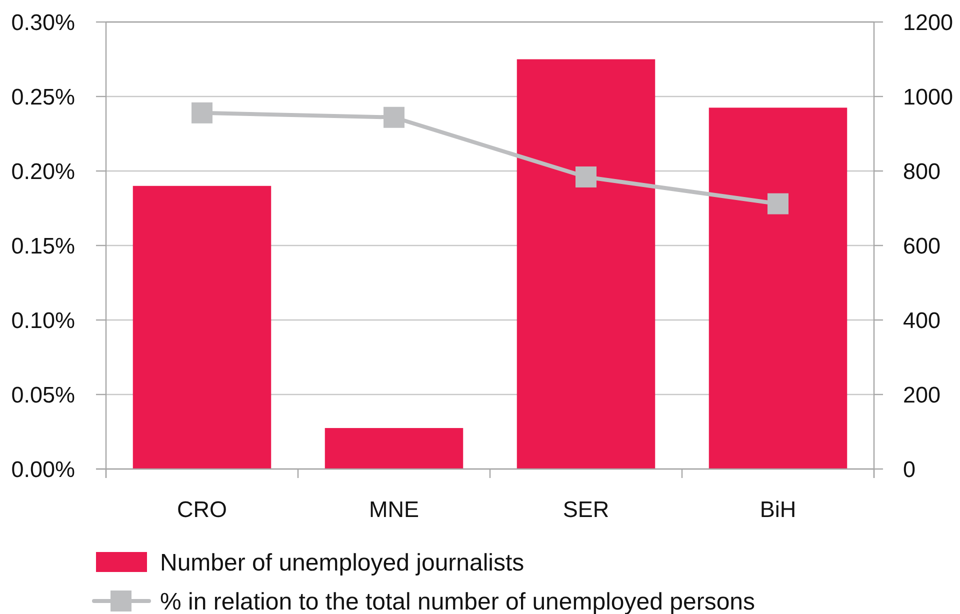 The height and width of the screenshot is (614, 960). What do you see at coordinates (43, 171) in the screenshot?
I see `y-tick-label: 0.20%` at bounding box center [43, 171].